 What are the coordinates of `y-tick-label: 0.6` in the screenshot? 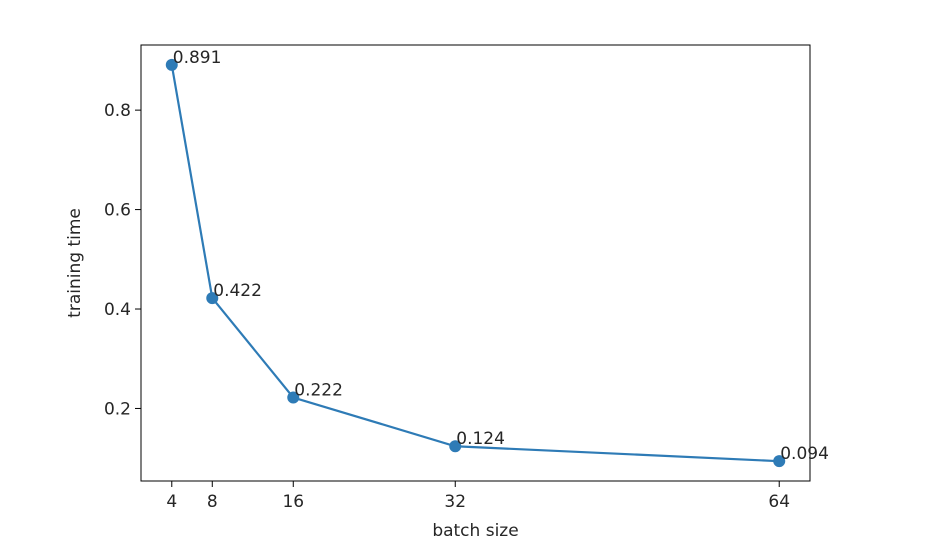 It's located at (117, 211).